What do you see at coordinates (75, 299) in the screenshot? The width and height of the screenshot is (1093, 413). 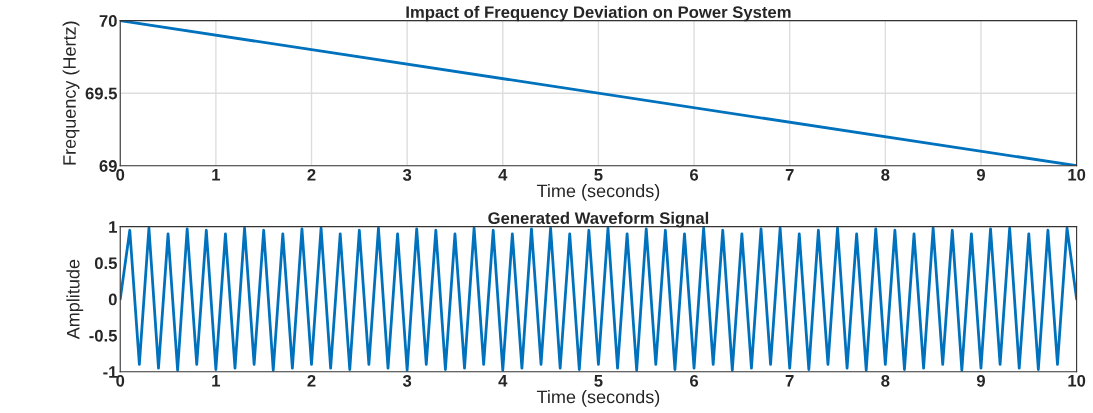 I see `y-axis-title: Amplitude` at bounding box center [75, 299].